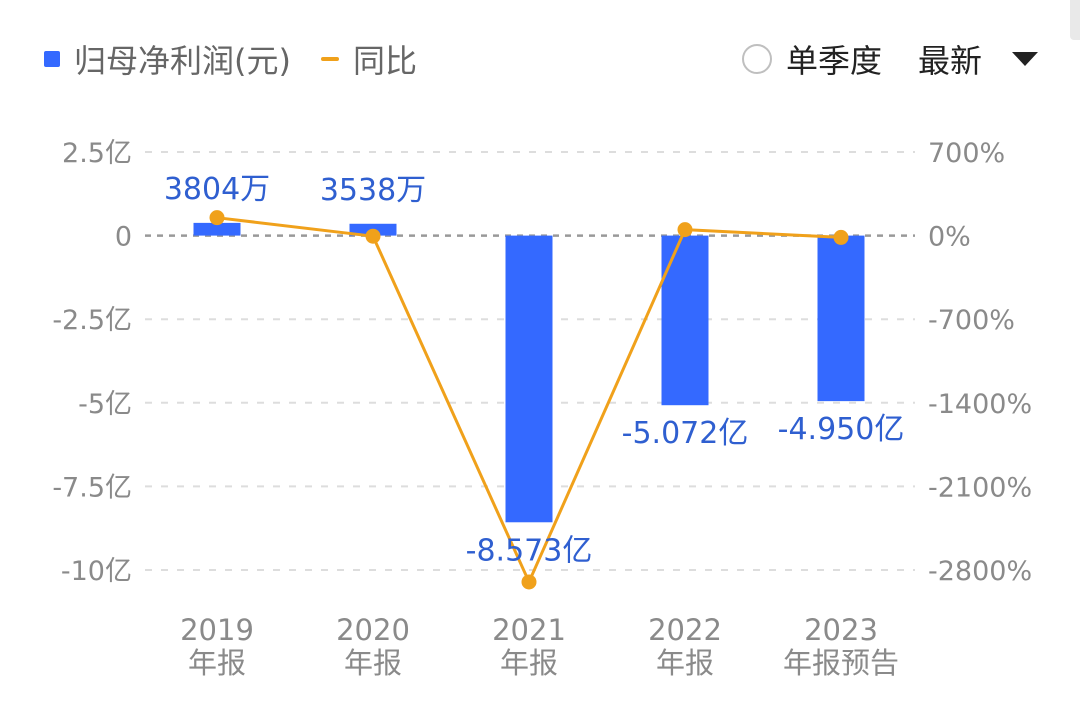 This screenshot has width=1080, height=705. What do you see at coordinates (97, 153) in the screenshot?
I see `left-axis-tick-label: 2.5亿` at bounding box center [97, 153].